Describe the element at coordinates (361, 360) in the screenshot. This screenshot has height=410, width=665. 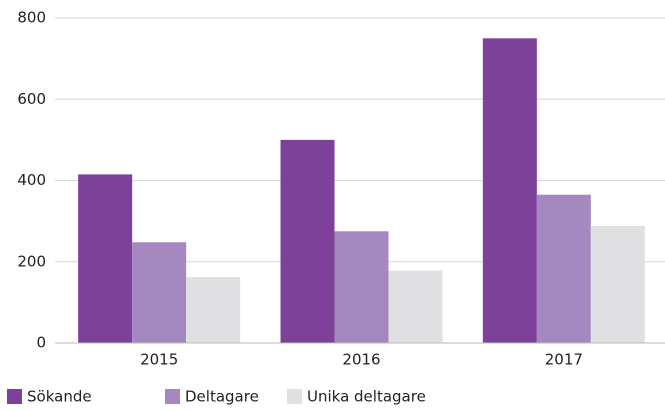
I see `x-tick-label: 2016` at that location.